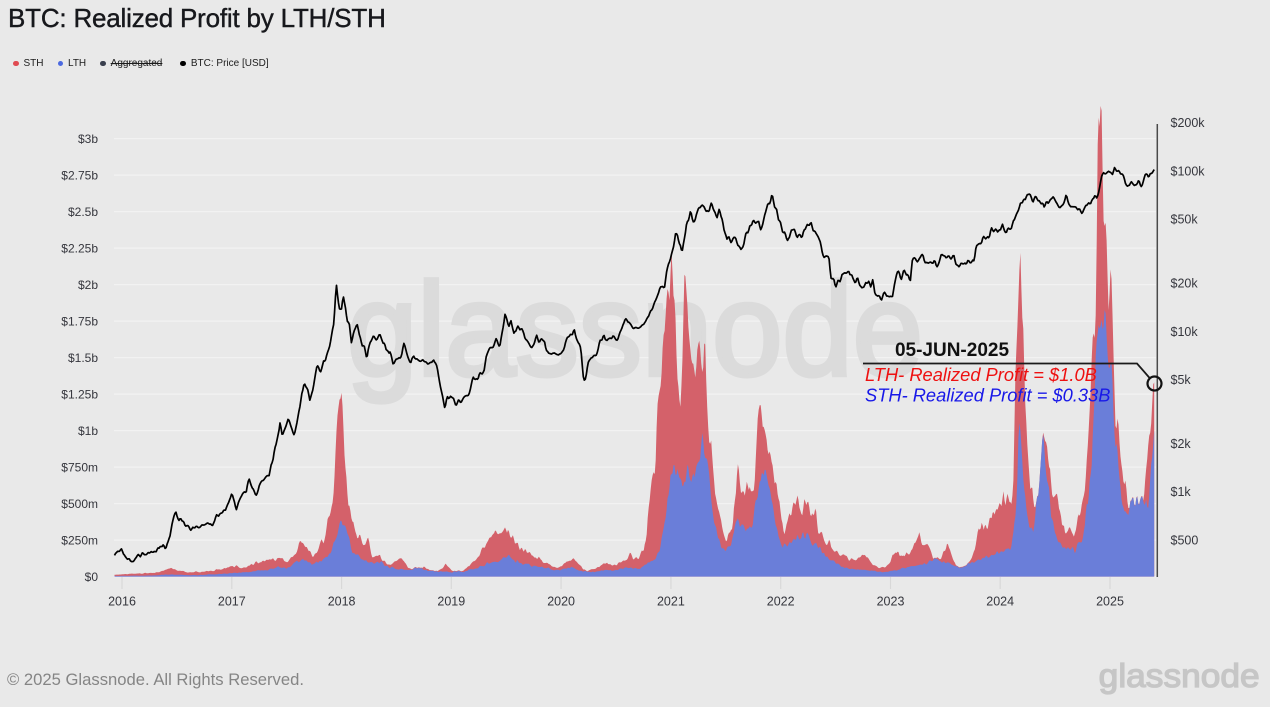 Image resolution: width=1270 pixels, height=707 pixels. What do you see at coordinates (1188, 123) in the screenshot?
I see `svg-text: $200k` at bounding box center [1188, 123].